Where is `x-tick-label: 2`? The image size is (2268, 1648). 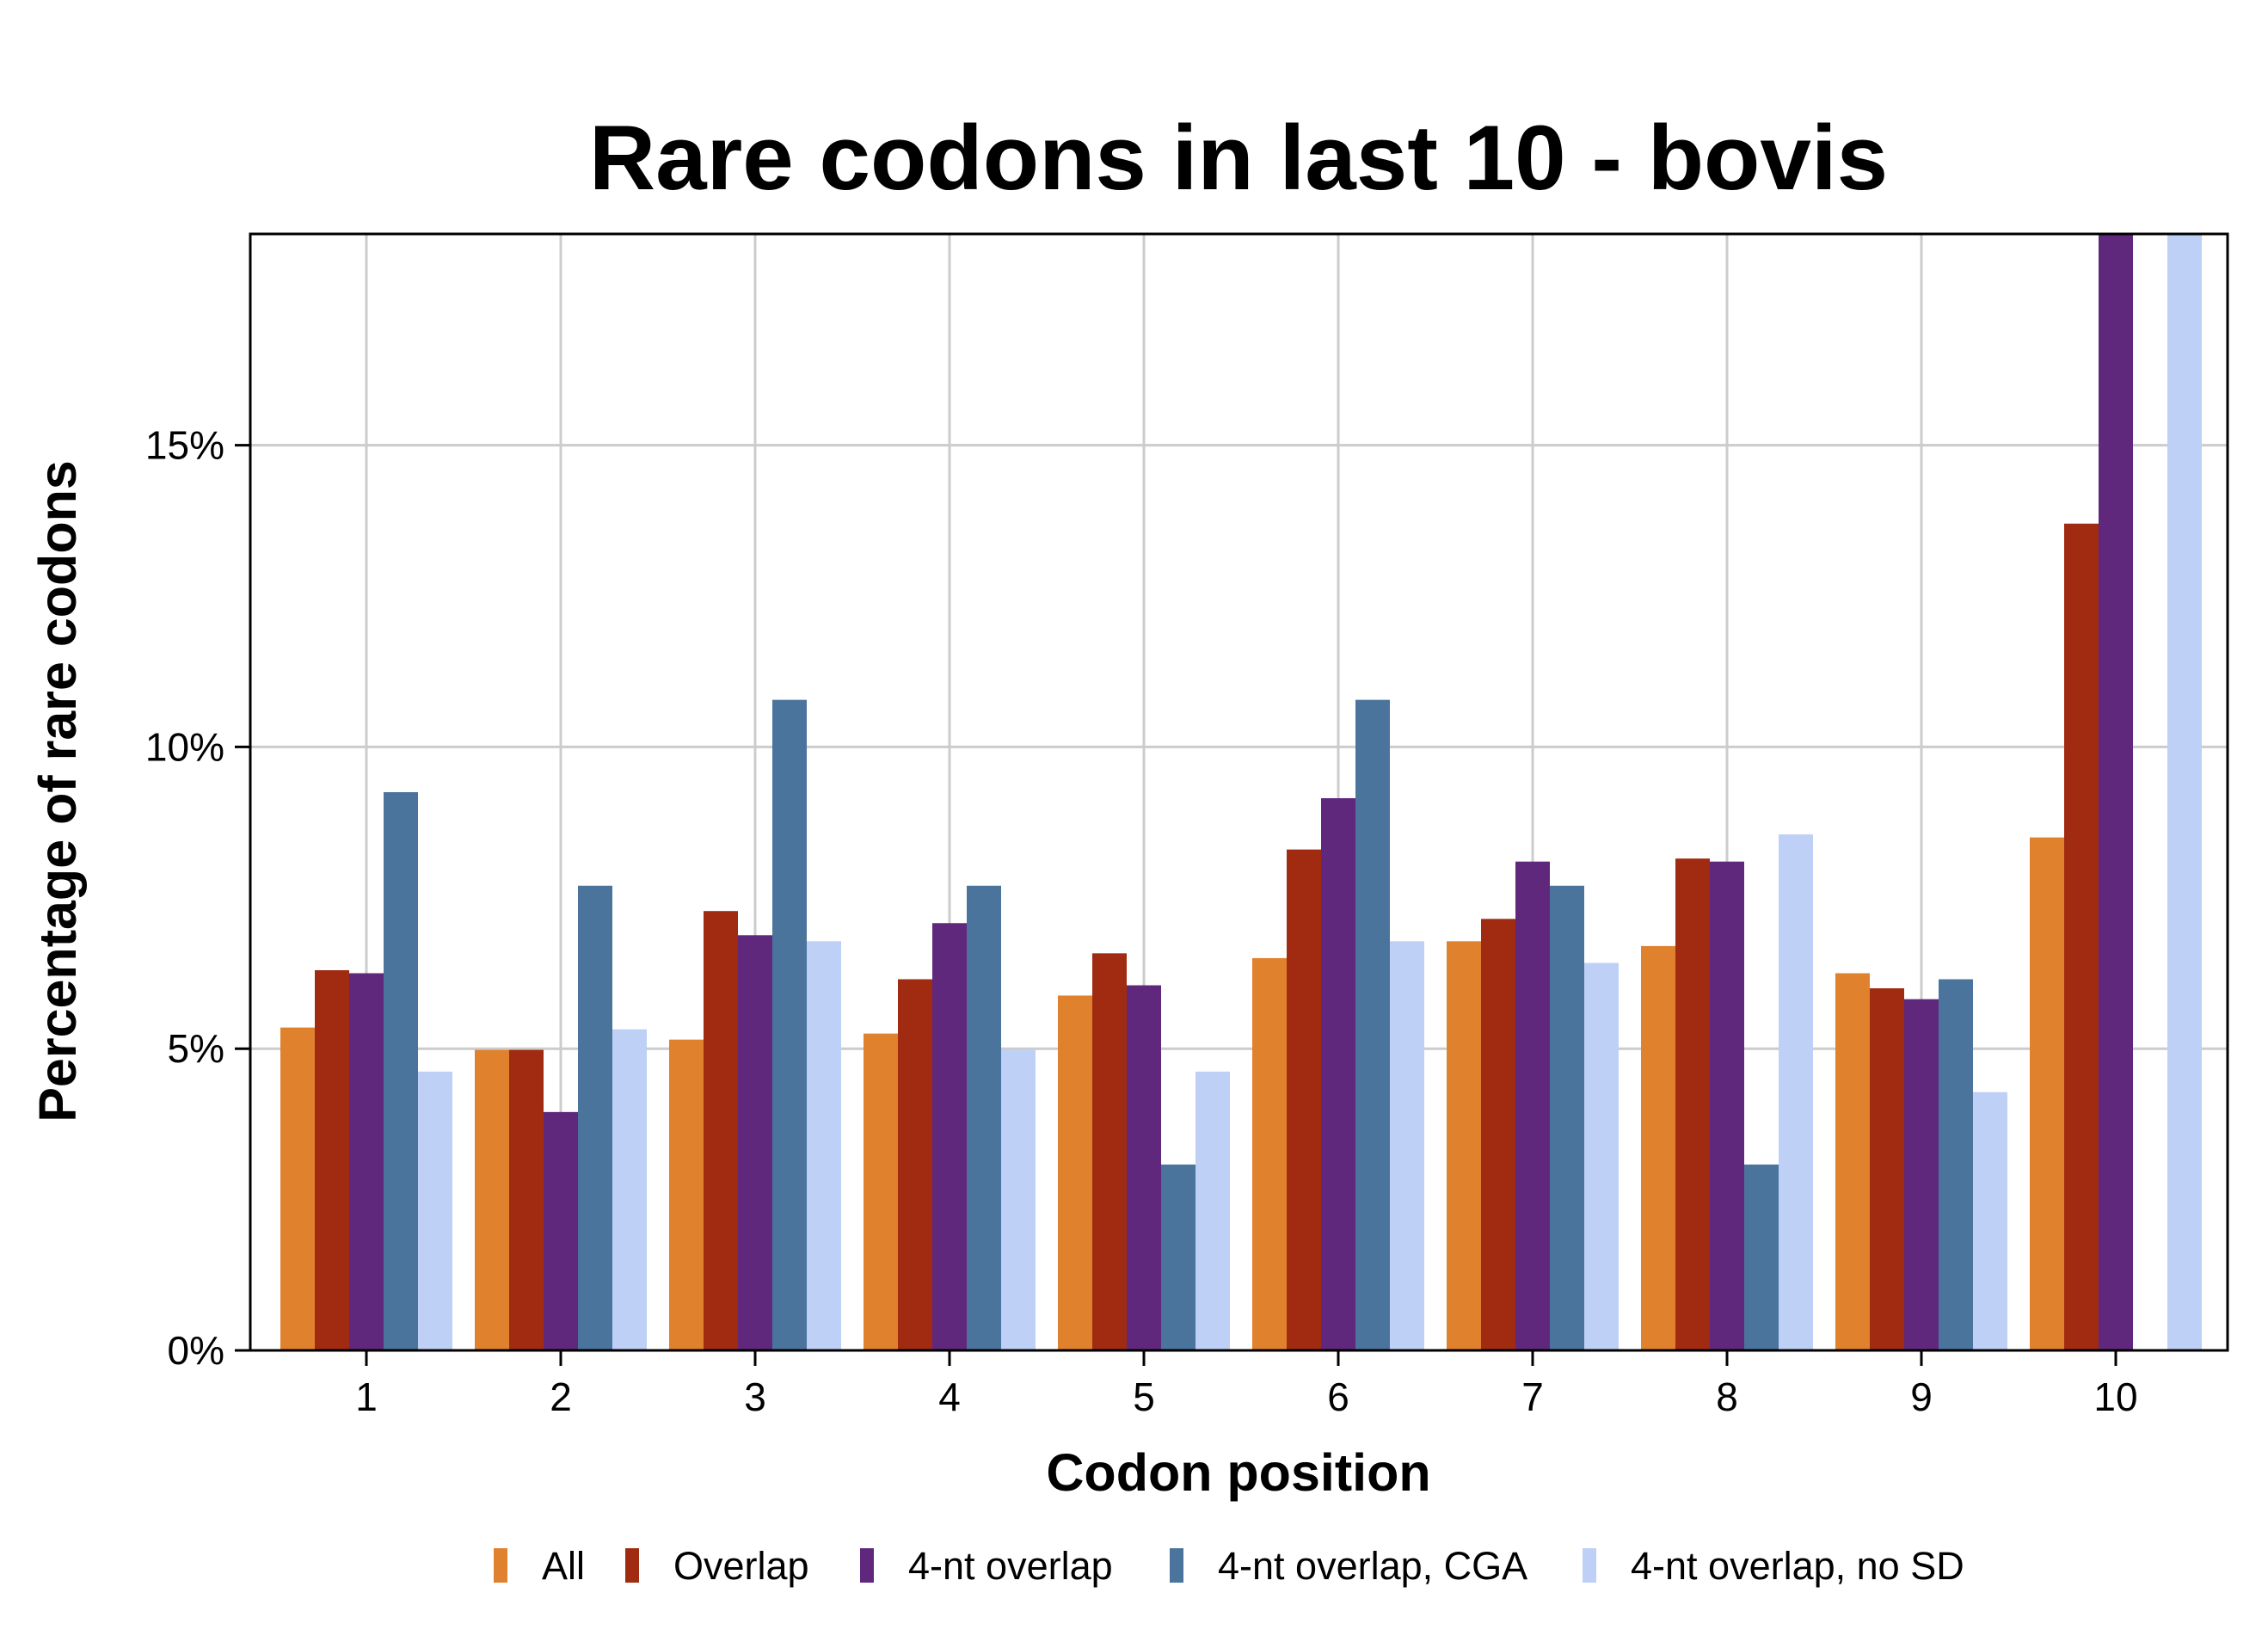
x-tick-label: 2 is located at coordinates (561, 1396).